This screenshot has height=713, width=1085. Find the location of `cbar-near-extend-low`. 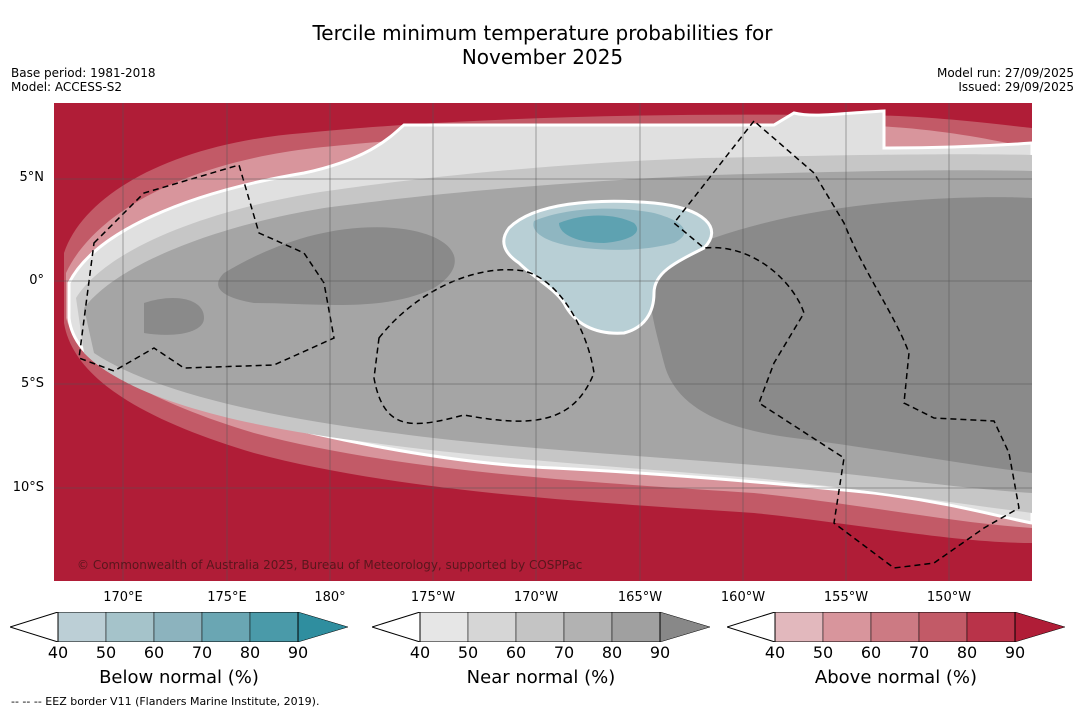

cbar-near-extend-low is located at coordinates (396, 627).